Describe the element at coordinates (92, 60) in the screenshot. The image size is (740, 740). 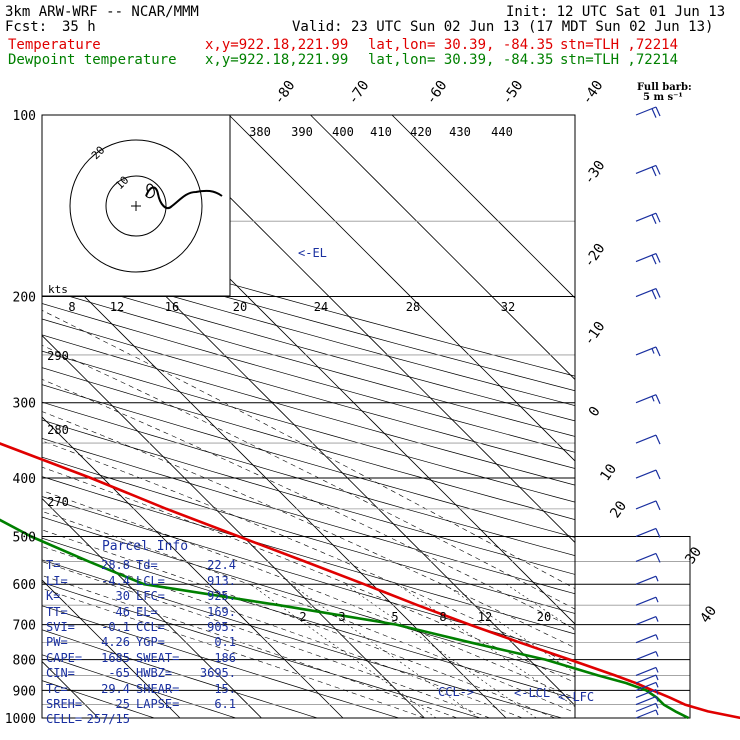
I see `legend-dewpoint-label: Dewpoint temperature` at that location.